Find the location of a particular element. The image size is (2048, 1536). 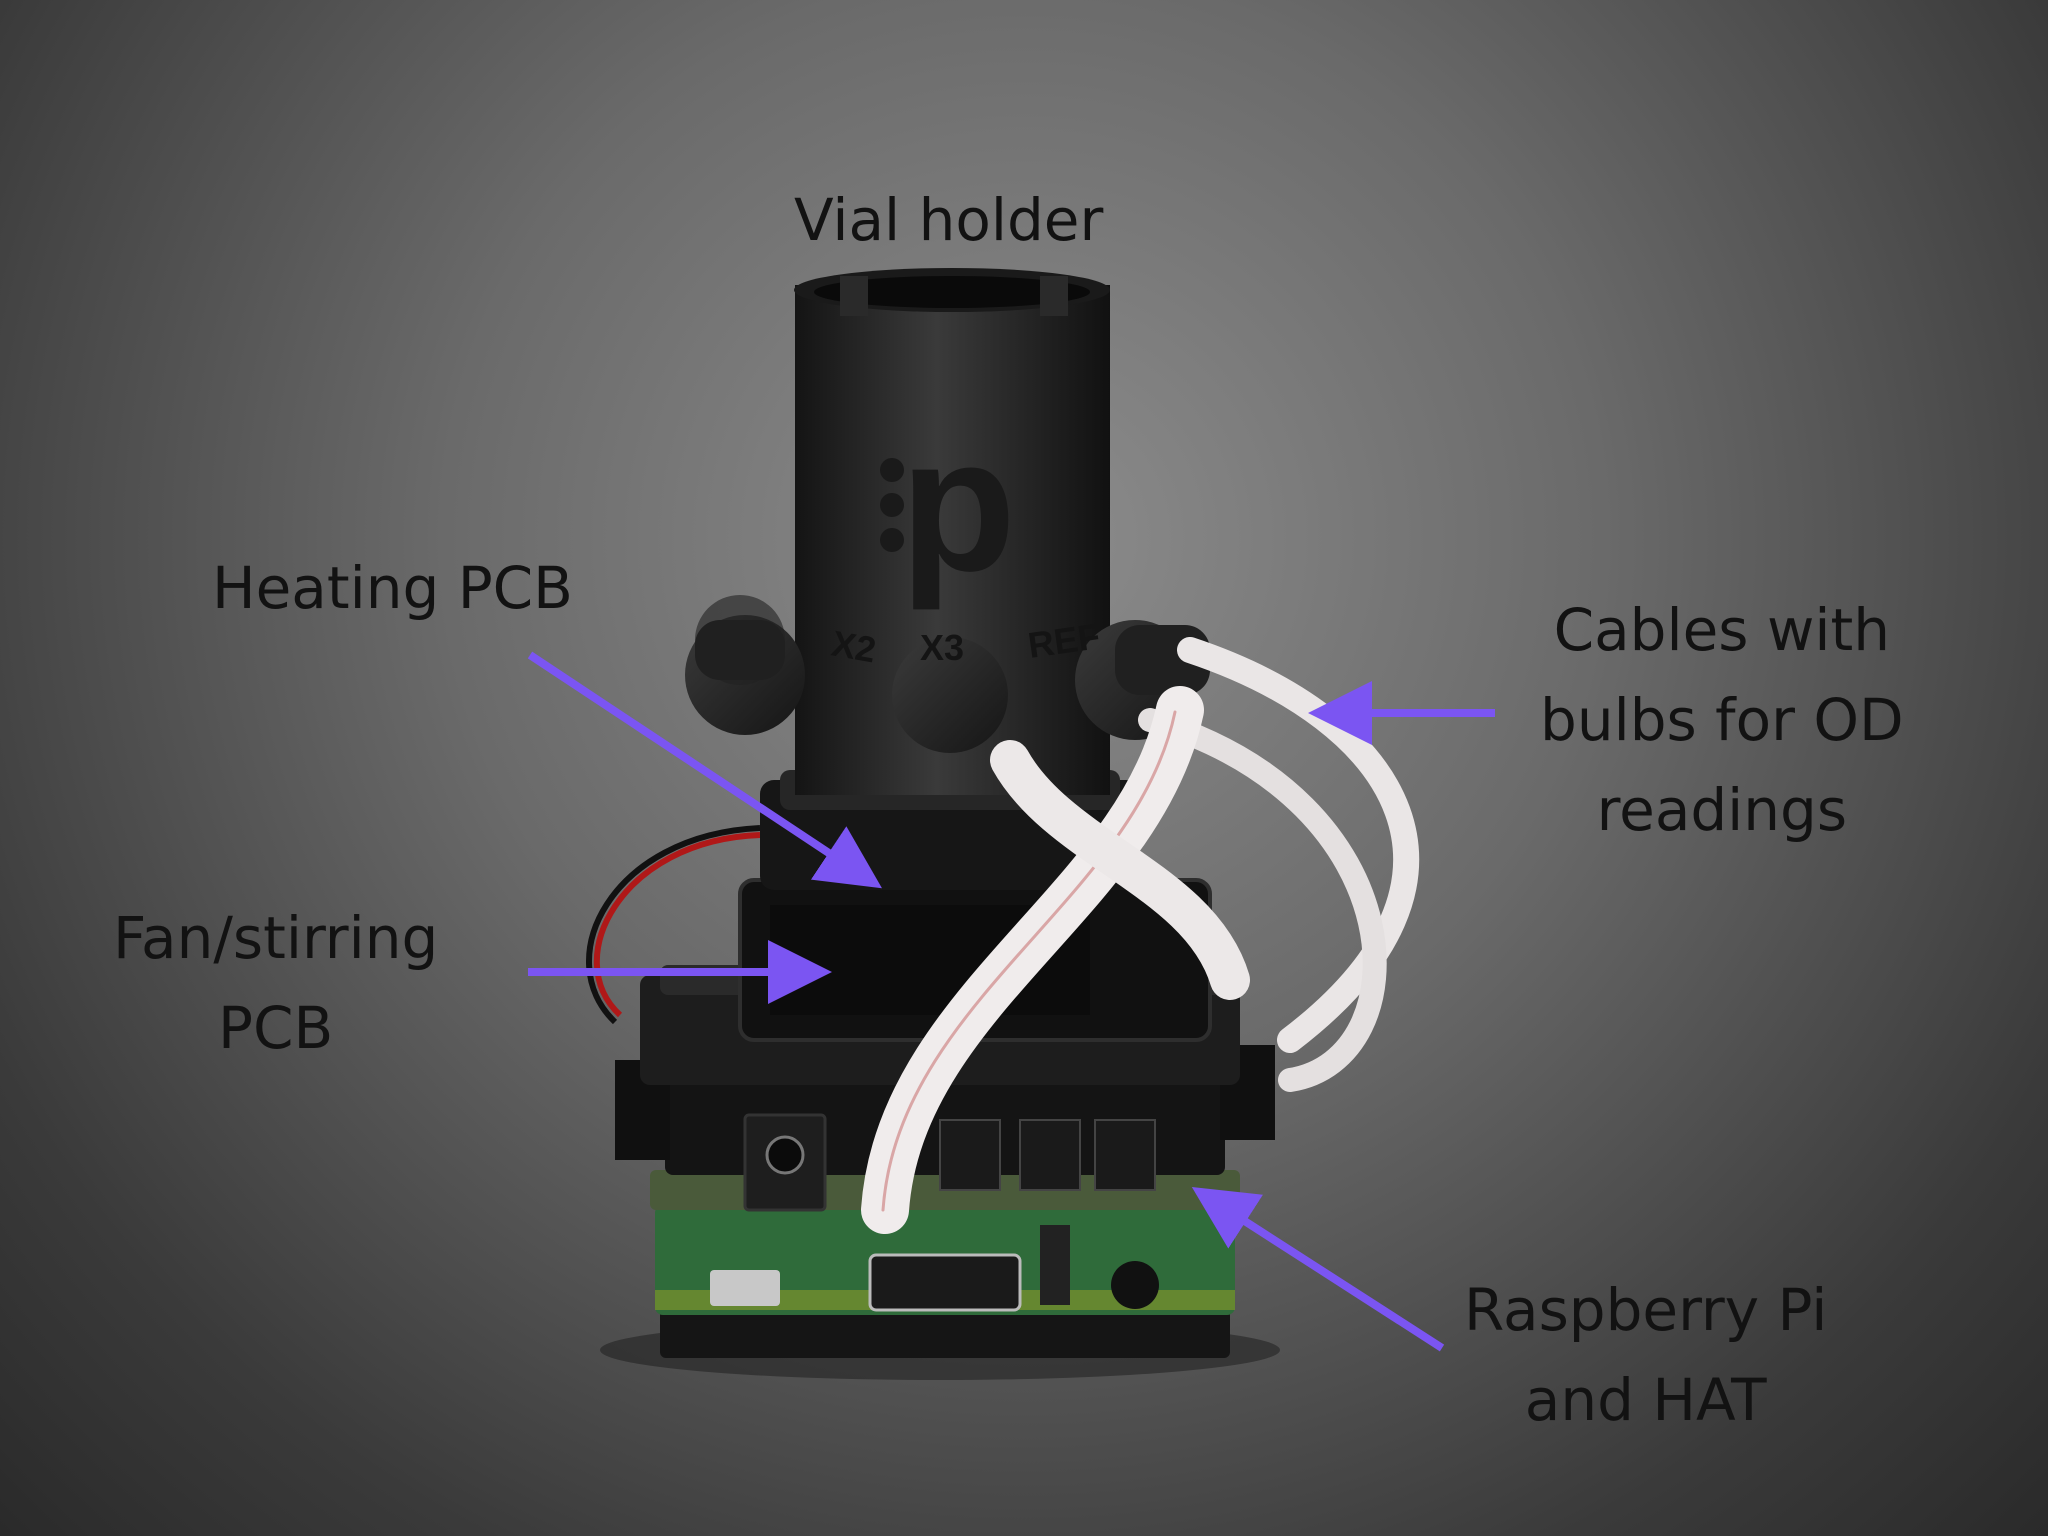

vial-holder: p is located at coordinates (952, 531).